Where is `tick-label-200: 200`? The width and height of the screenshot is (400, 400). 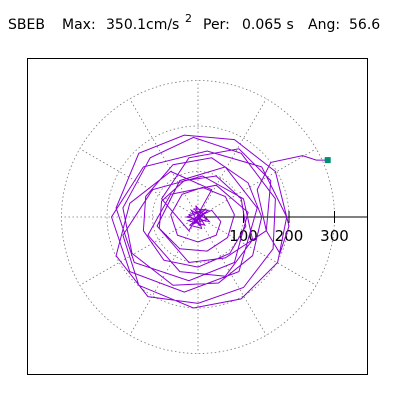 tick-label-200: 200 is located at coordinates (289, 236).